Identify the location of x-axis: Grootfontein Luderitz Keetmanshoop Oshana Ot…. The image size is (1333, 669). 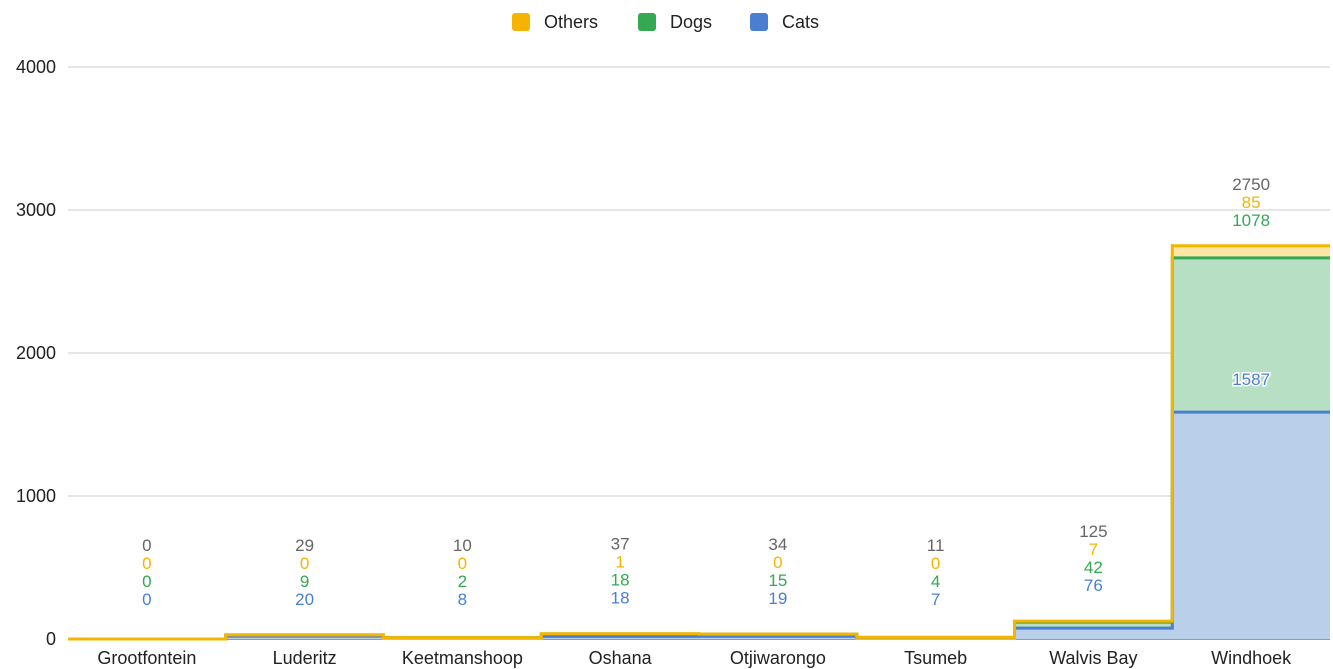
(694, 658).